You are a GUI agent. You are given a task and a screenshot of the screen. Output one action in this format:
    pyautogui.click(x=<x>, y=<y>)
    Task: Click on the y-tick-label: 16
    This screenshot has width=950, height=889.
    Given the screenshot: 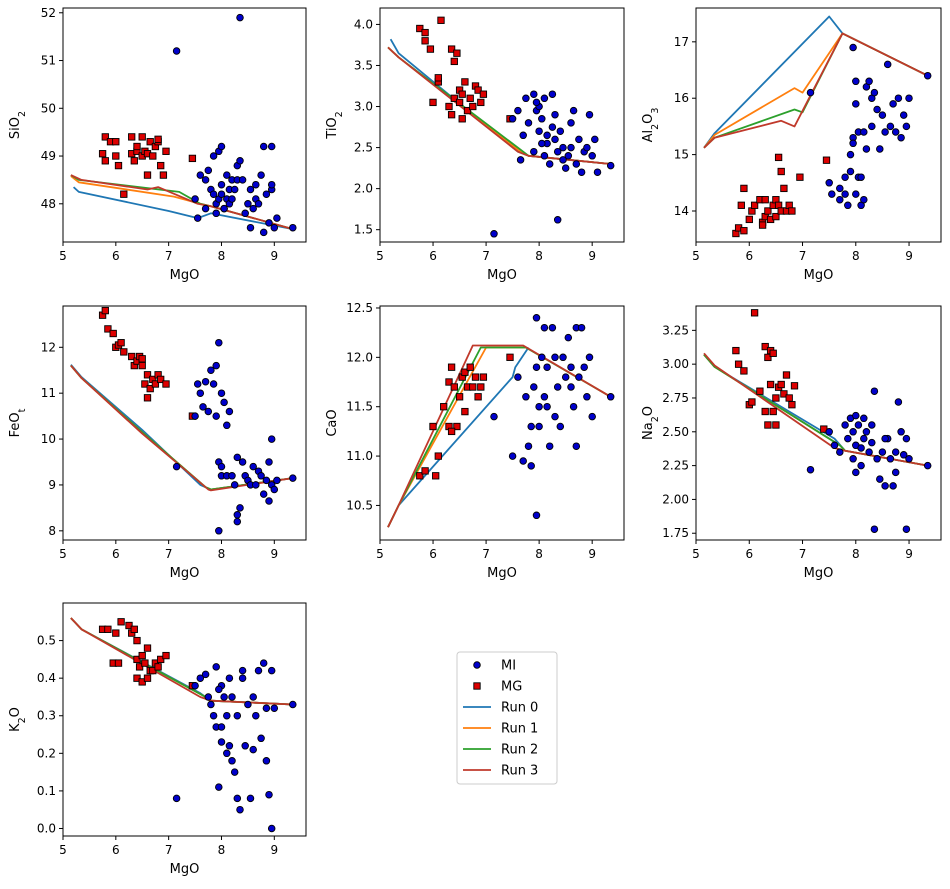 What is the action you would take?
    pyautogui.click(x=681, y=98)
    